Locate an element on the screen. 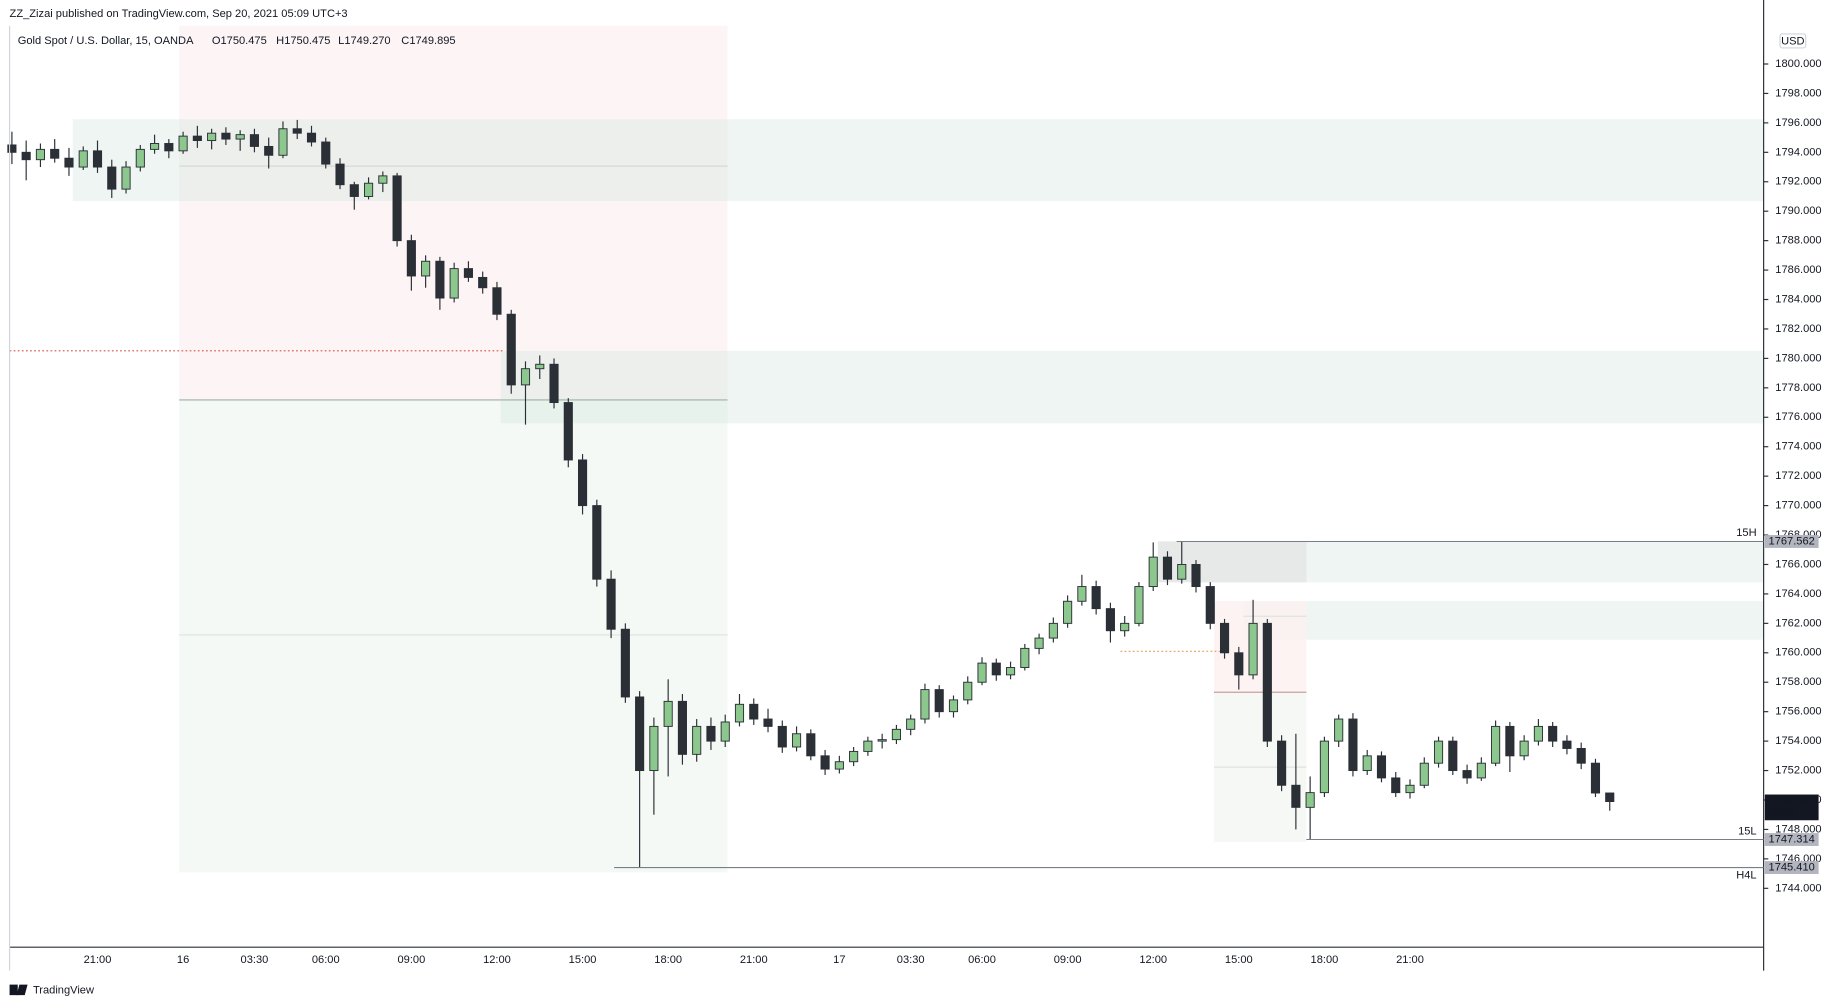 This screenshot has height=1008, width=1834. y-tick-label: 1794.000 is located at coordinates (1798, 152).